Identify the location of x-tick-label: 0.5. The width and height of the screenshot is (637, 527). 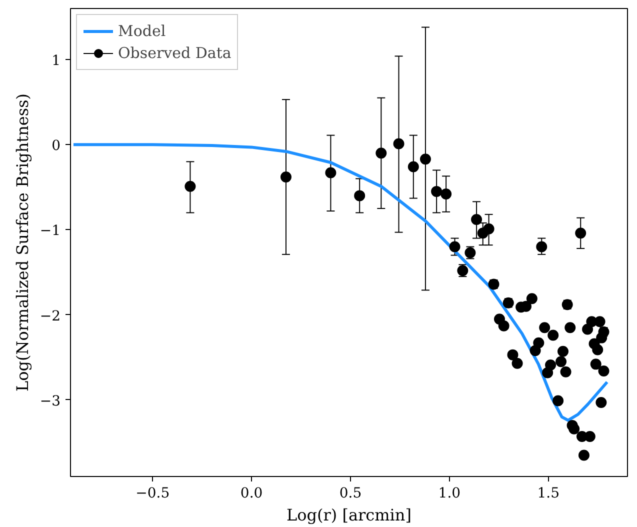
(350, 494).